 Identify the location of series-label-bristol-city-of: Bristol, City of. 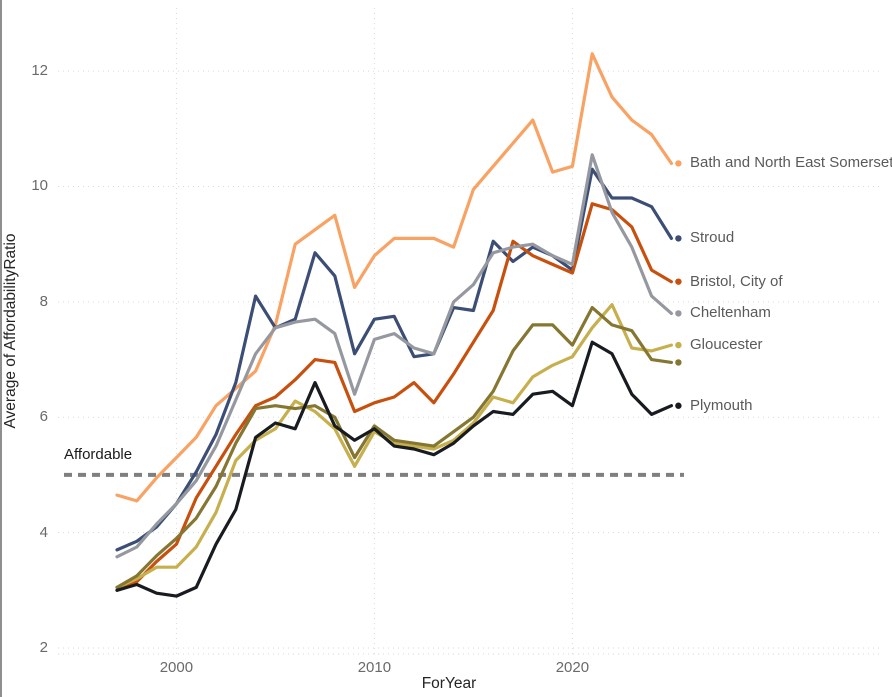
(736, 281).